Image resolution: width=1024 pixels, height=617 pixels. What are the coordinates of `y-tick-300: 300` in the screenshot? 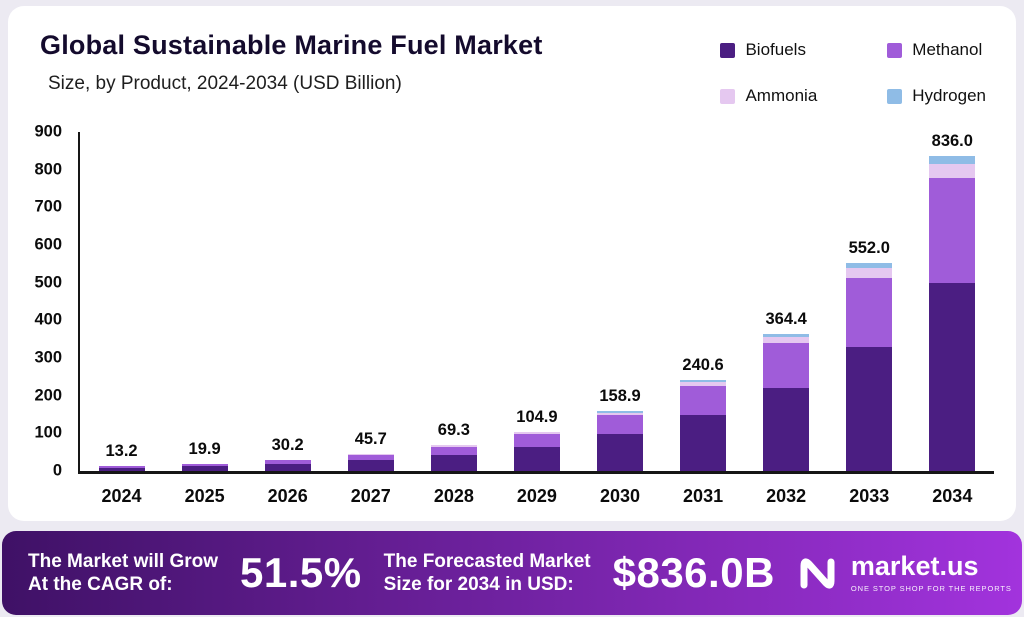 It's located at (48, 357).